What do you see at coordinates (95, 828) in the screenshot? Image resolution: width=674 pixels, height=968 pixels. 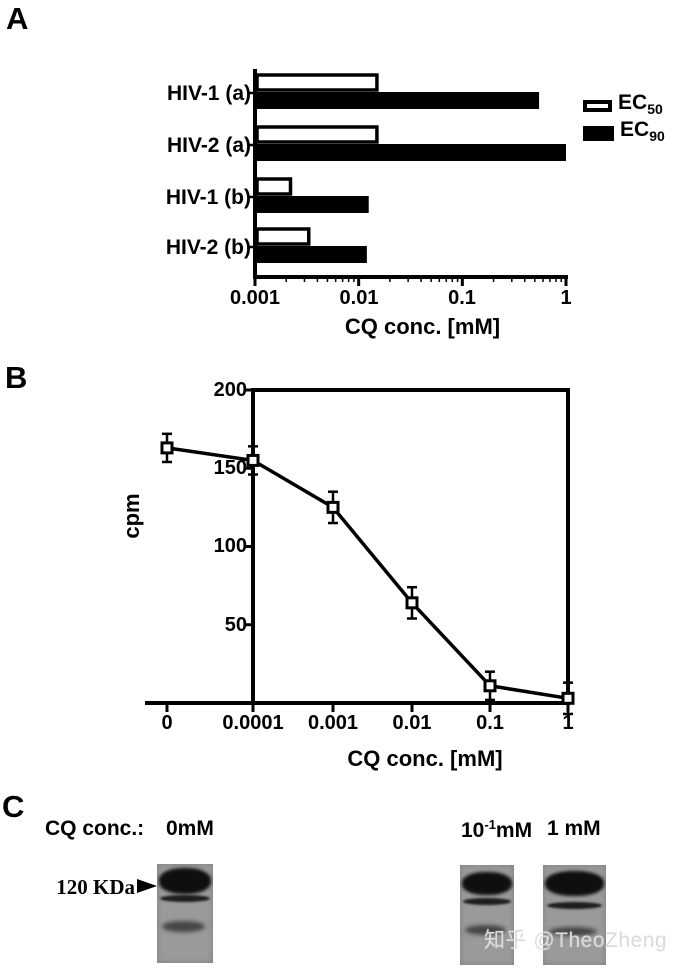 I see `cq-conc-row-label: CQ conc.:` at bounding box center [95, 828].